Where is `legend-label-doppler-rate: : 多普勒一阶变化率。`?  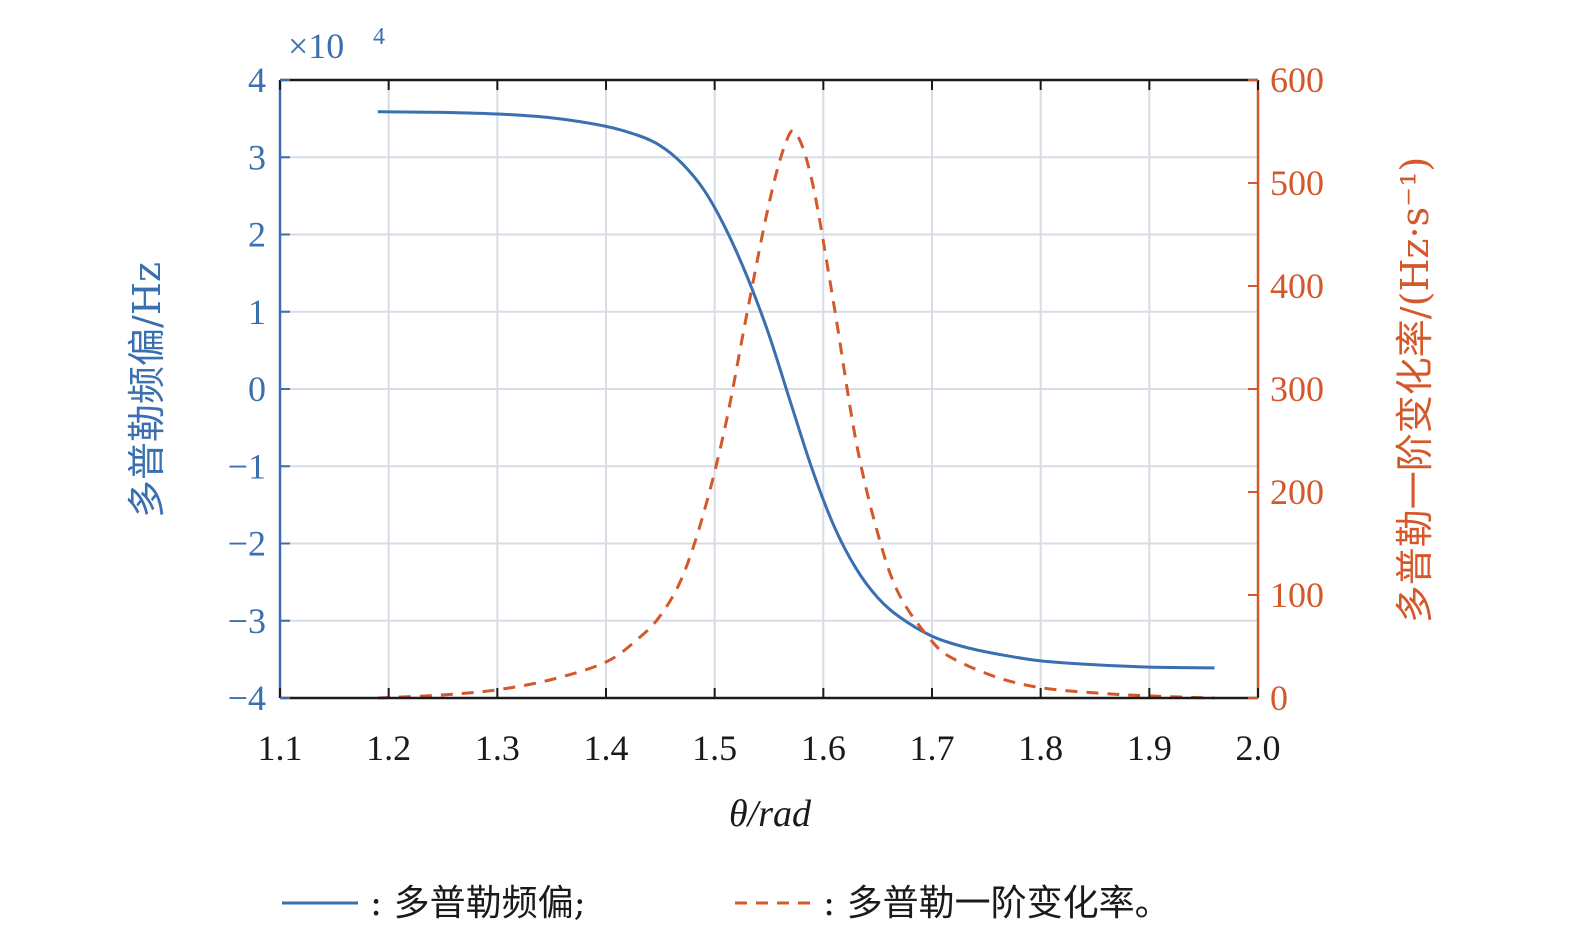
legend-label-doppler-rate: : 多普勒一阶变化率。 is located at coordinates (997, 903).